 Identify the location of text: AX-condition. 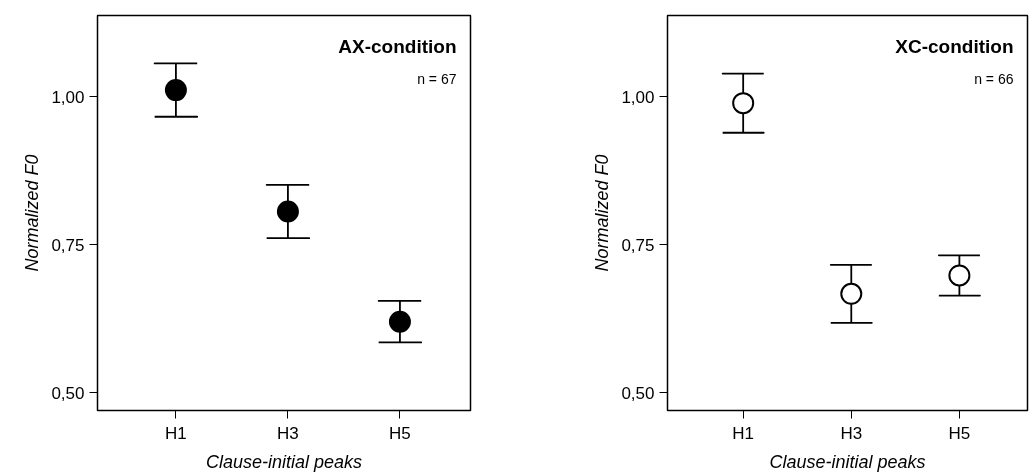
(397, 46).